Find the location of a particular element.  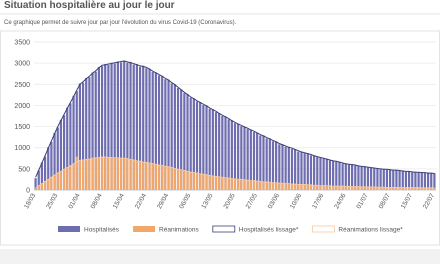

y-tick-label: 2000 is located at coordinates (22, 106).